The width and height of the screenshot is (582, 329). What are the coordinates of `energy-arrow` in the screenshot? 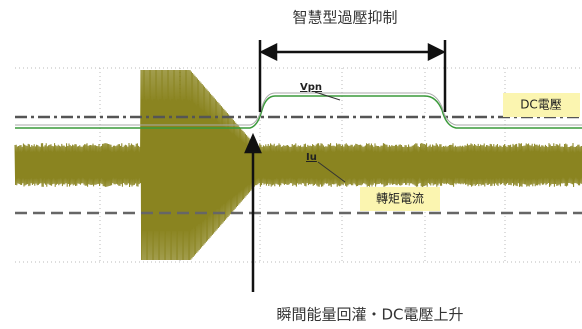 It's located at (253, 212).